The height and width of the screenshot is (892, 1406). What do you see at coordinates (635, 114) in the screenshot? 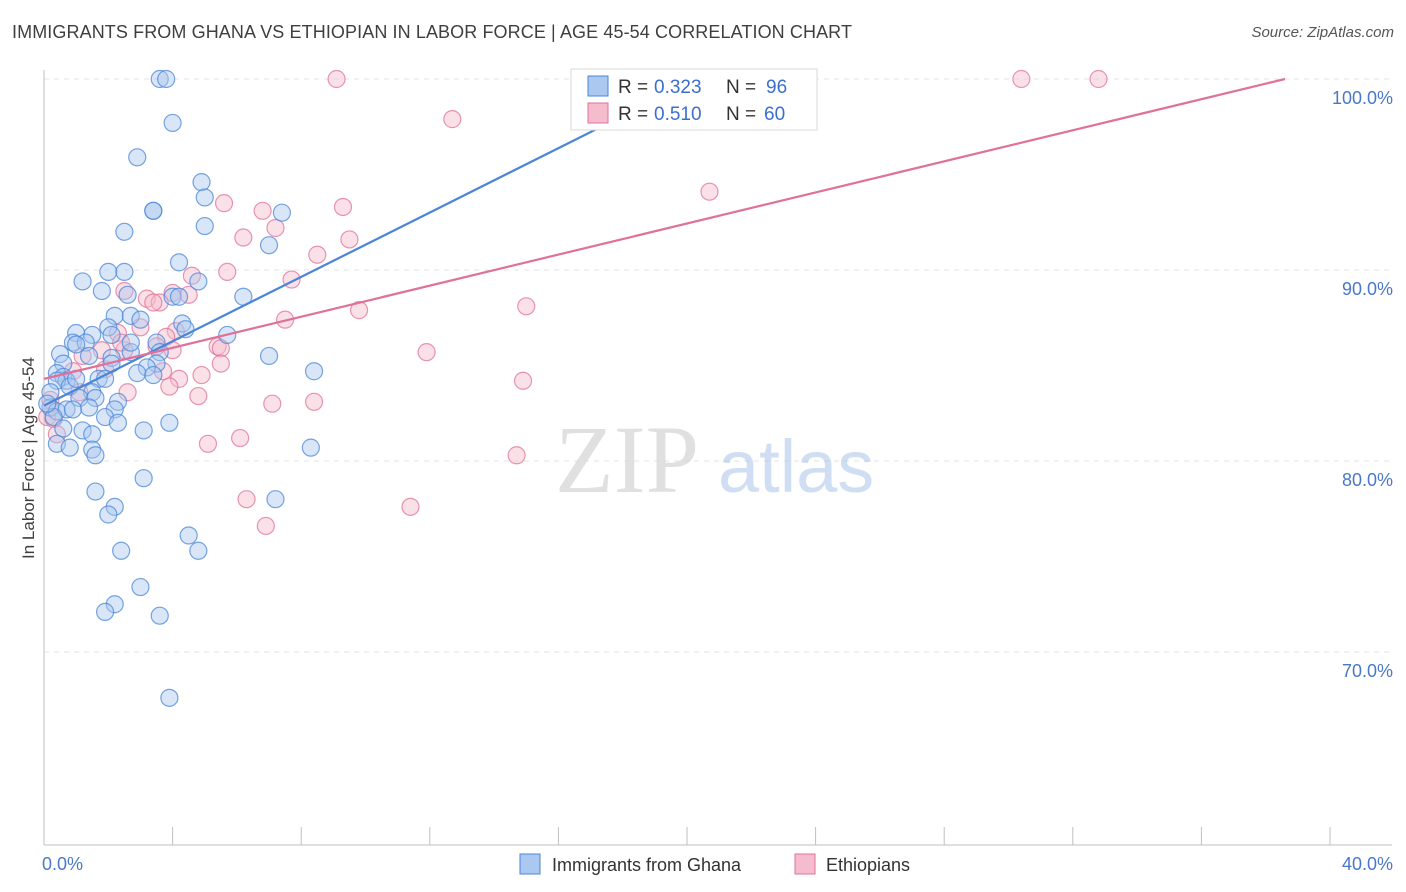
I see `legend-r-label-ethiopians: R =` at bounding box center [635, 114].